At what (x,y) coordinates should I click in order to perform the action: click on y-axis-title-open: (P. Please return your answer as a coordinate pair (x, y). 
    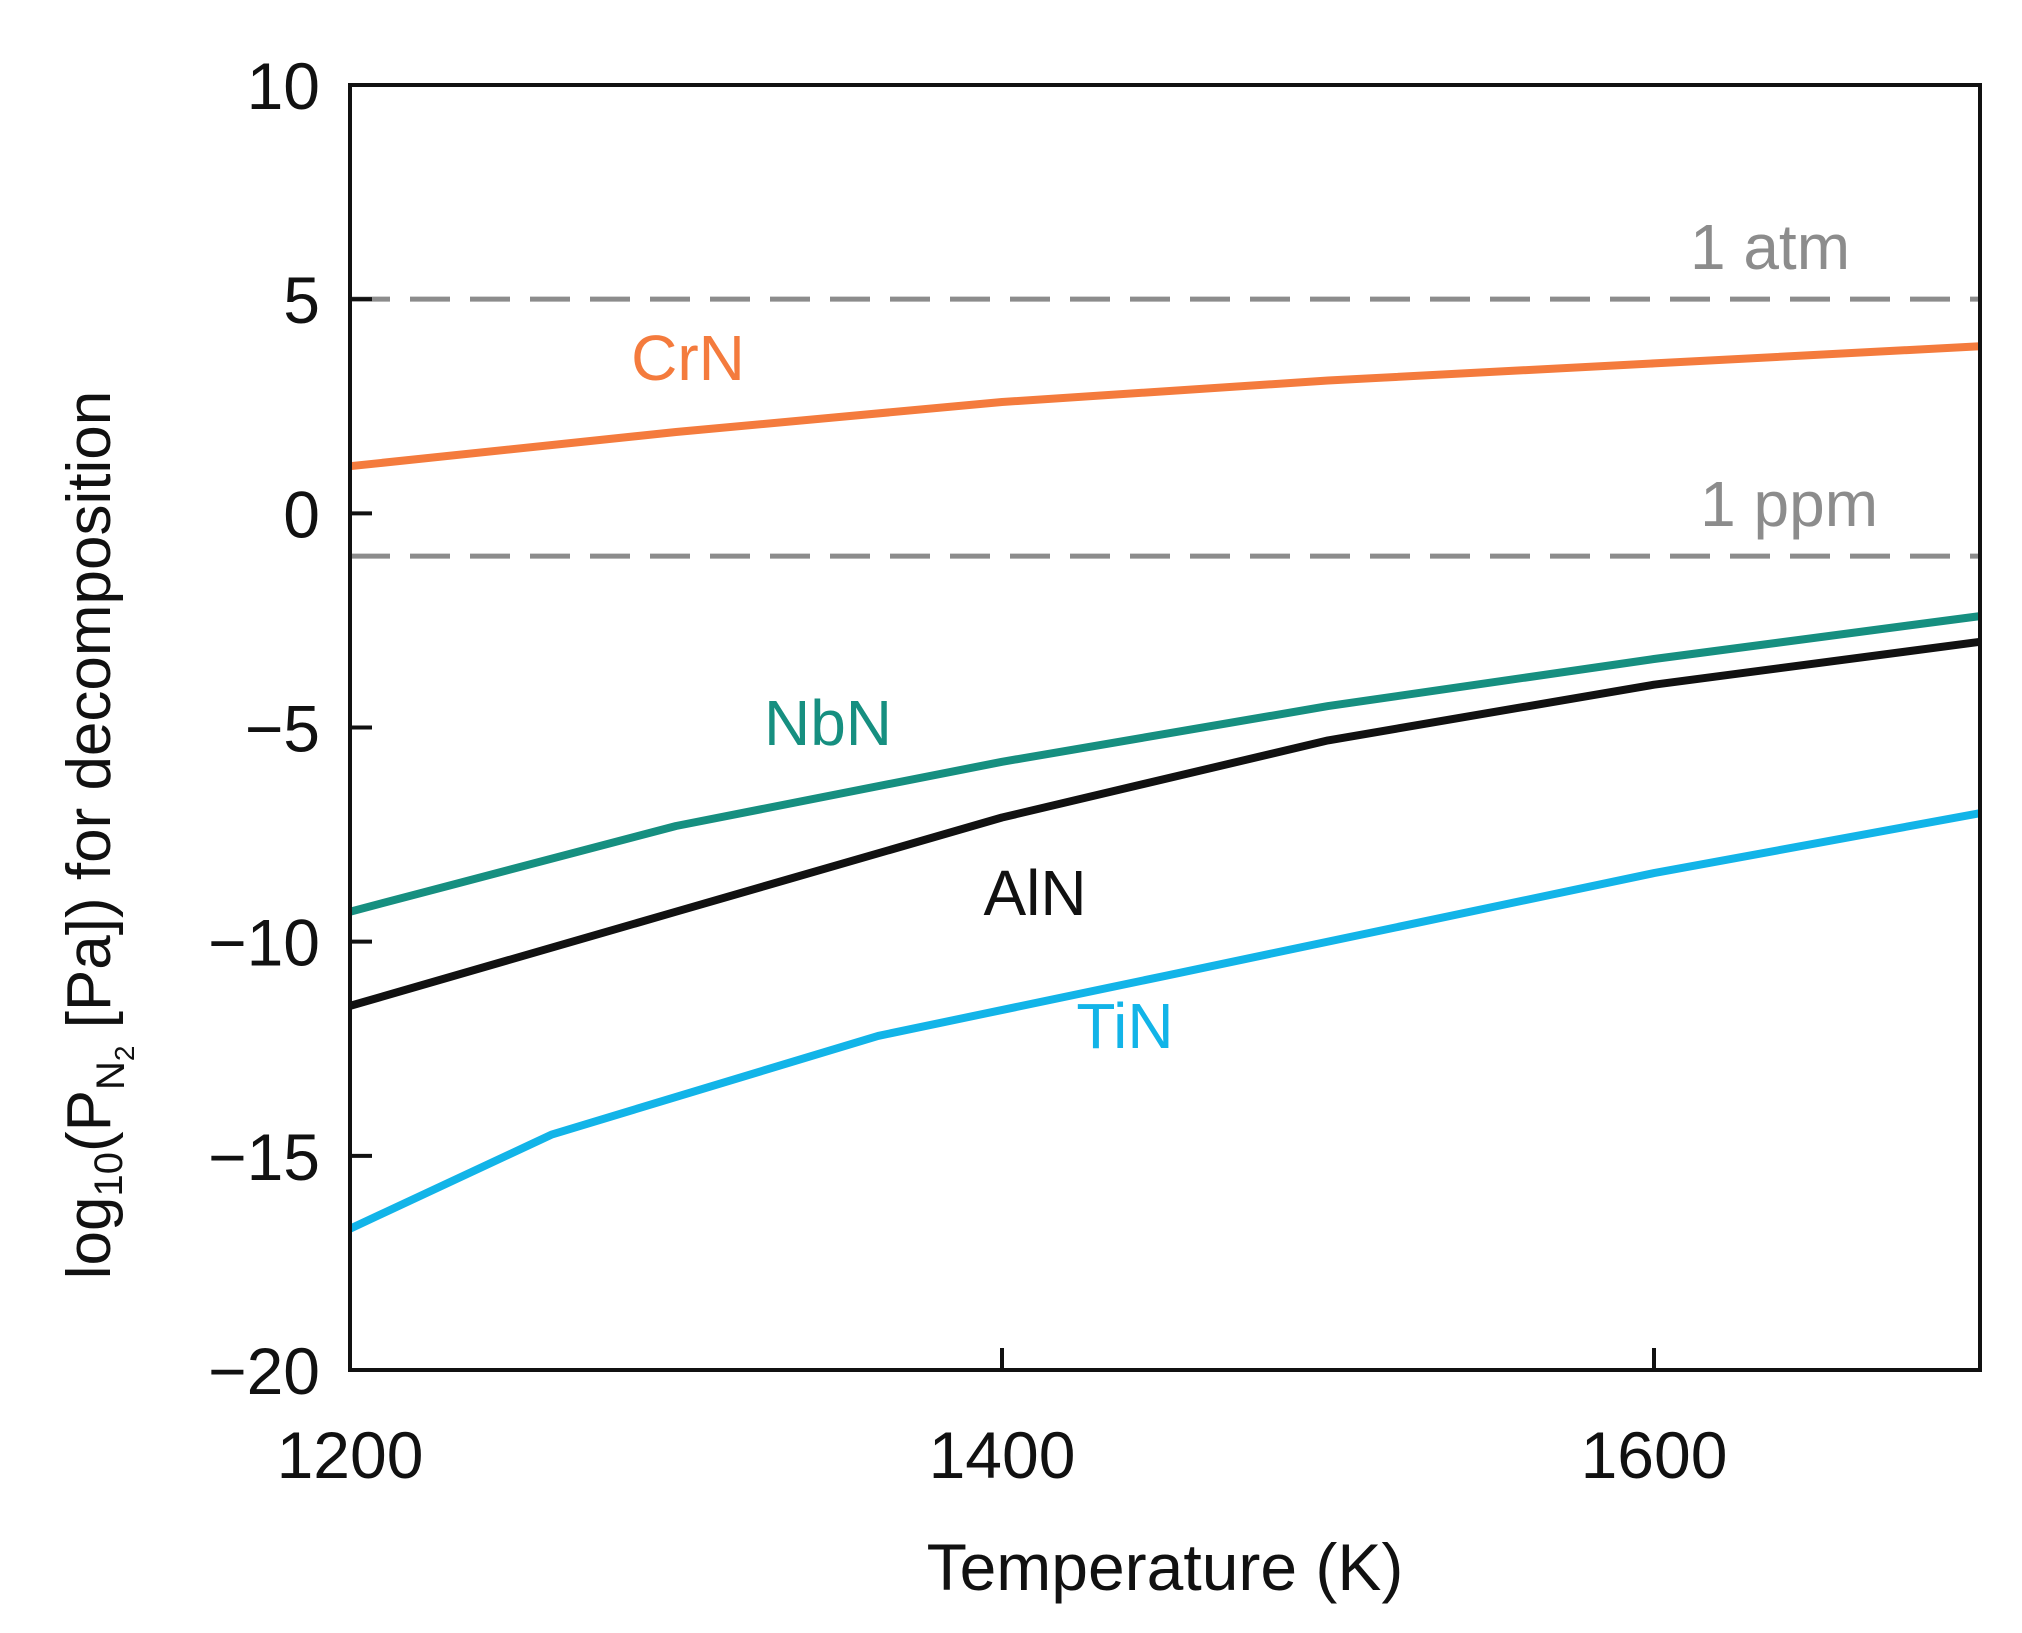
    Looking at the image, I should click on (89, 1121).